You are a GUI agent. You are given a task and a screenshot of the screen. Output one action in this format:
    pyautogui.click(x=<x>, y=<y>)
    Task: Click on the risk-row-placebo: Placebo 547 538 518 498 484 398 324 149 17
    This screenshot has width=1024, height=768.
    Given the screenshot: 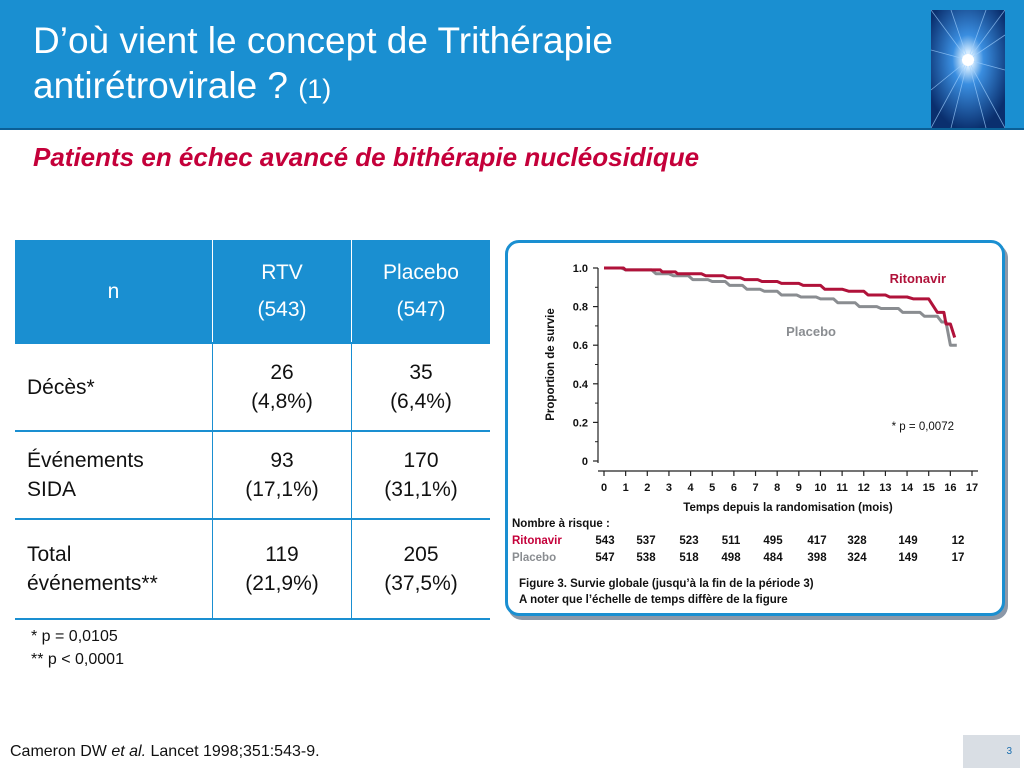 What is the action you would take?
    pyautogui.click(x=752, y=560)
    